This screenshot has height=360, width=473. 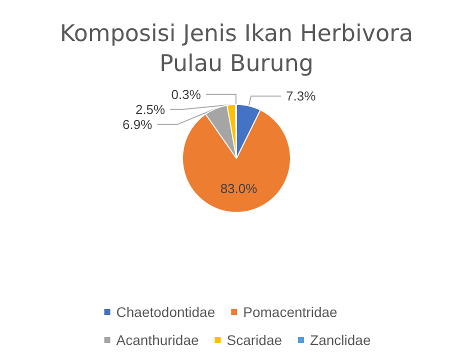 I want to click on legend-label: Scaridae, so click(x=254, y=340).